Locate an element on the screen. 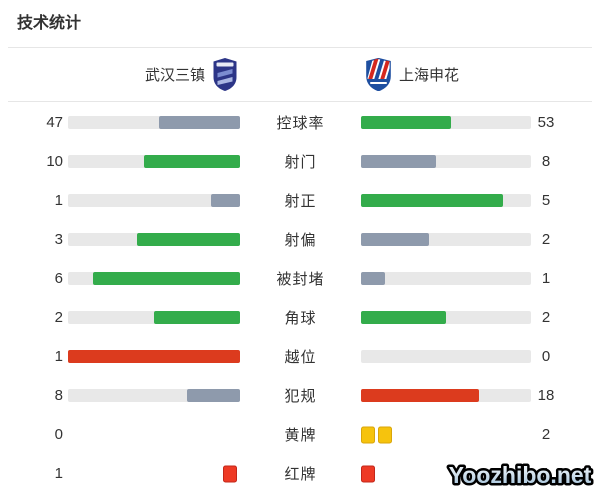 This screenshot has height=496, width=600. home-team-header: 武汉三镇 is located at coordinates (150, 74).